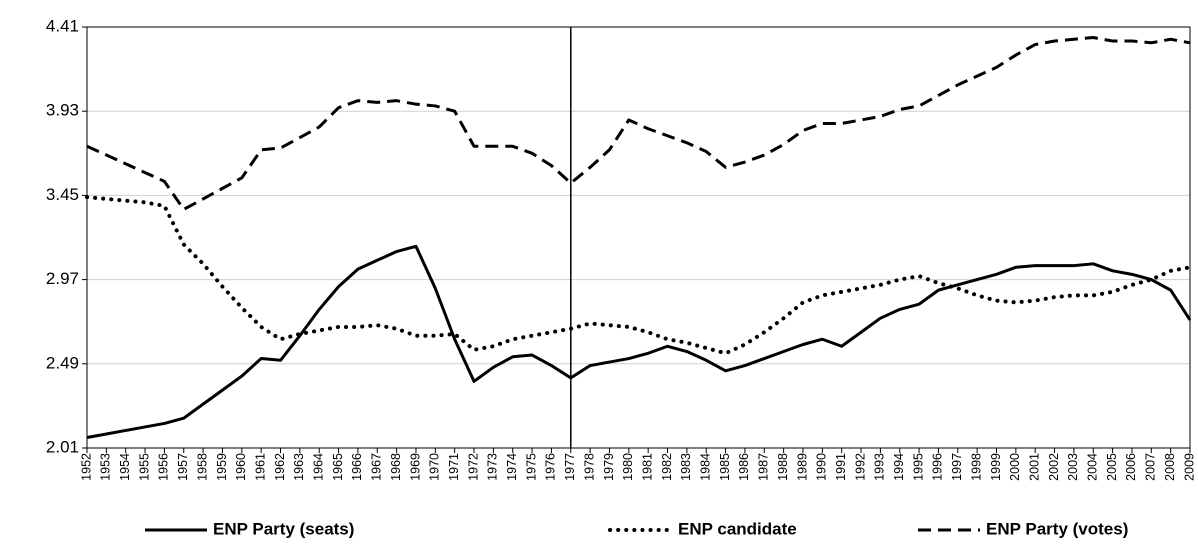 The image size is (1198, 549). I want to click on legend-label: ENP Party (votes), so click(1057, 528).